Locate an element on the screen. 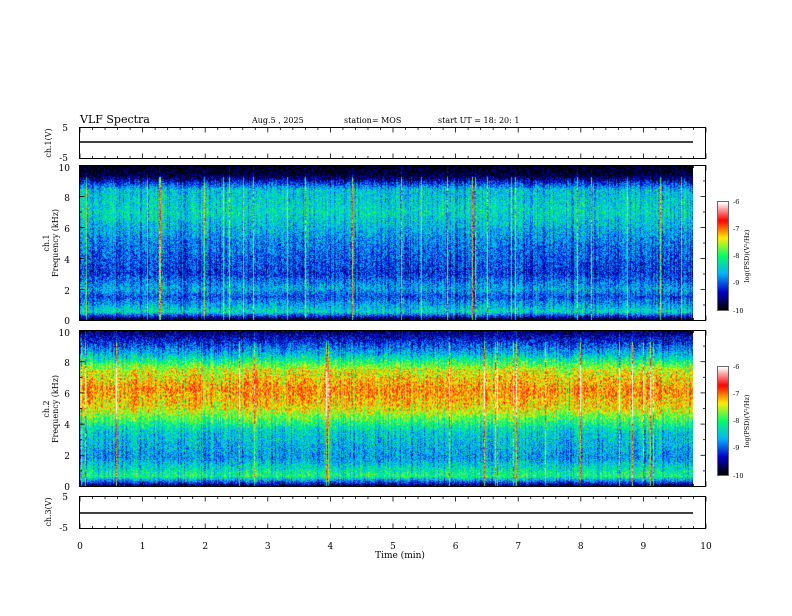 The width and height of the screenshot is (792, 616). ch1-colorbar-frame is located at coordinates (723, 256).